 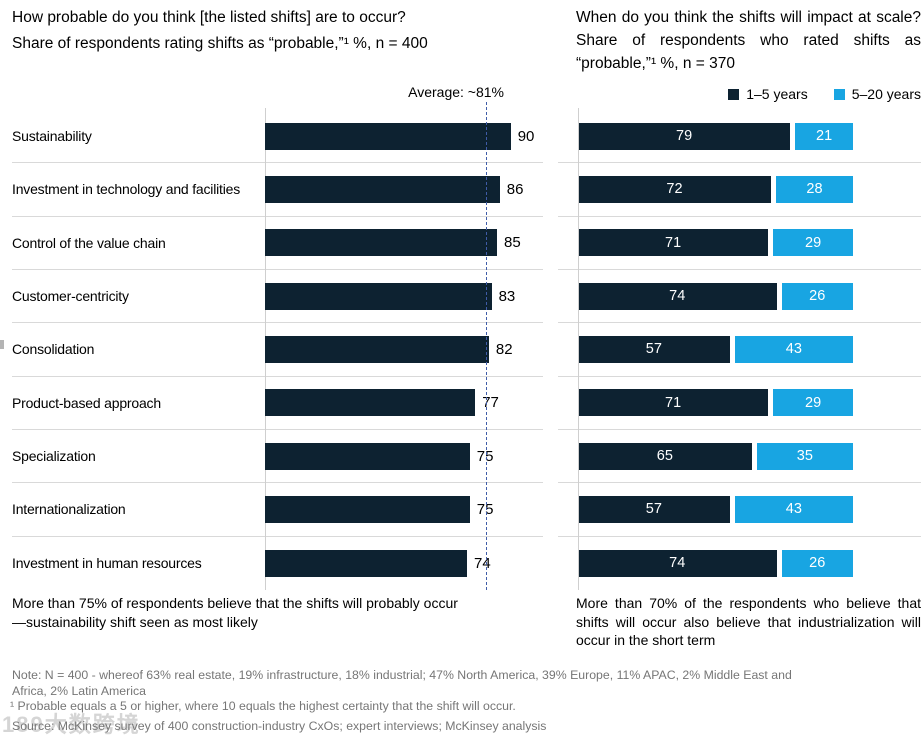 I want to click on right-chart-row: 57 43, so click(x=739, y=510).